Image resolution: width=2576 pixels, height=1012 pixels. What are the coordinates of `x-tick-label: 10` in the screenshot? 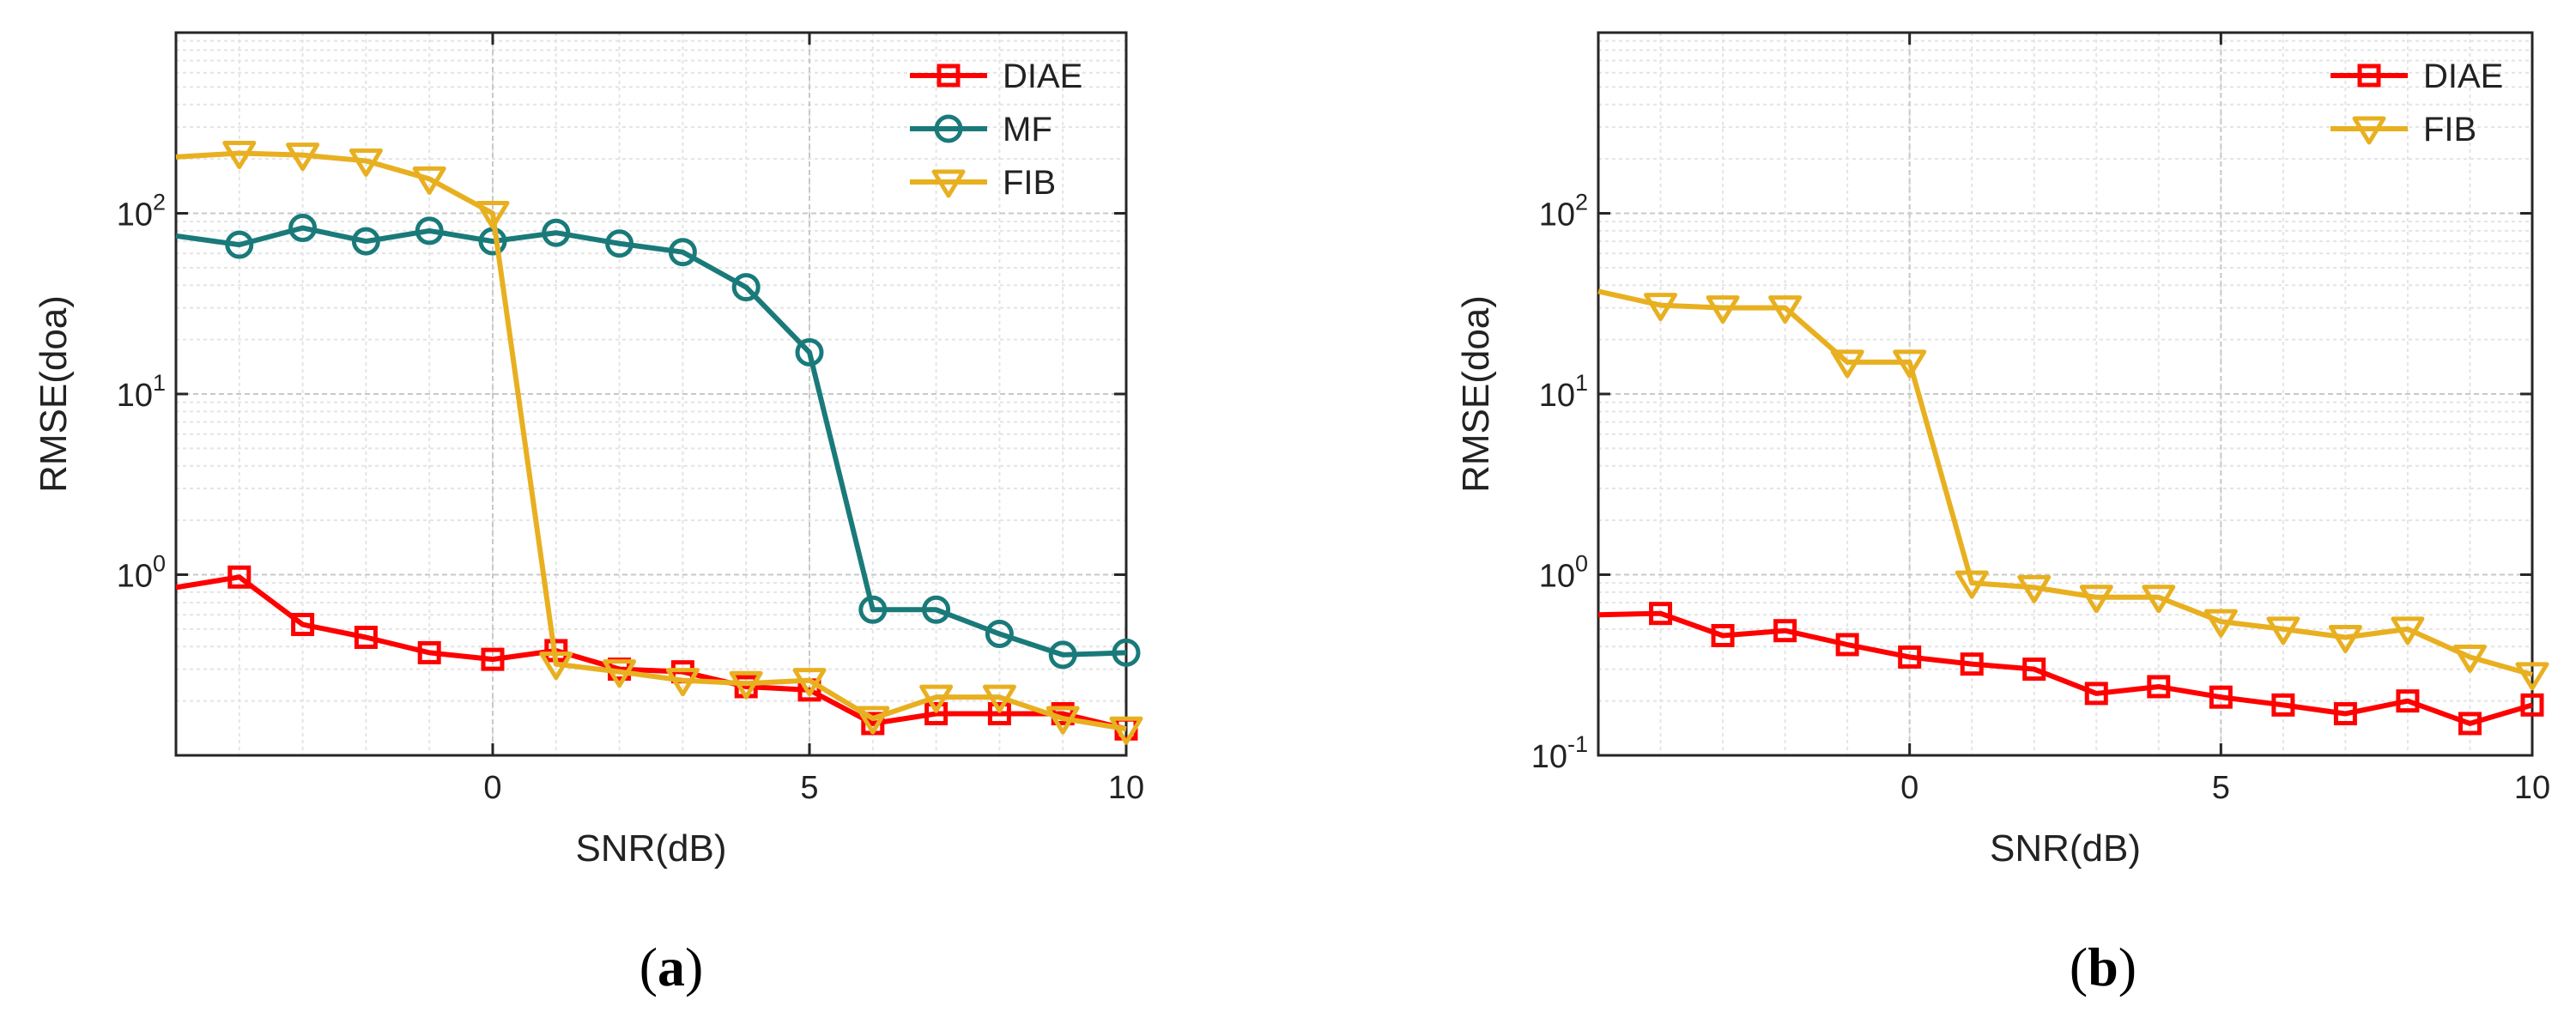 It's located at (2532, 788).